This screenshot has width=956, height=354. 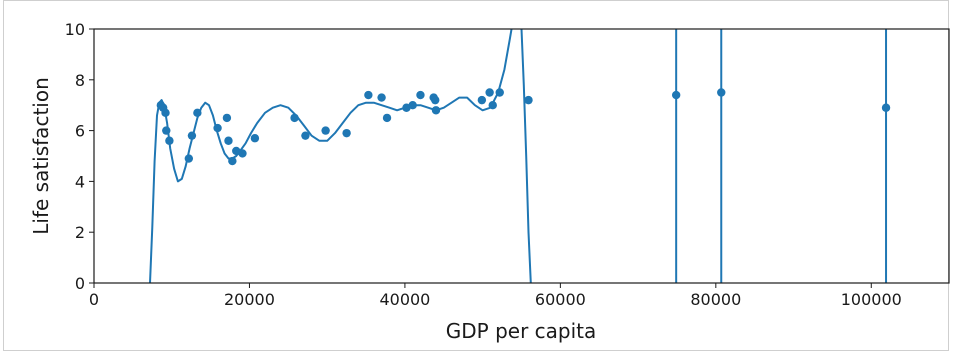 What do you see at coordinates (521, 331) in the screenshot?
I see `x-axis-label: GDP per capita` at bounding box center [521, 331].